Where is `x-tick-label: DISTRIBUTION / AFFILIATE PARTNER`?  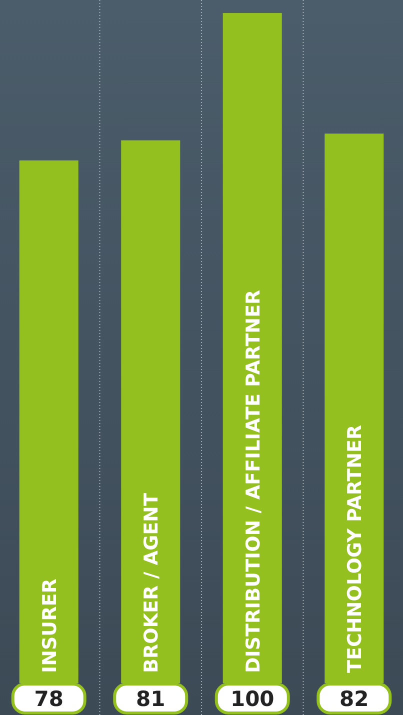 x-tick-label: DISTRIBUTION / AFFILIATE PARTNER is located at coordinates (253, 481).